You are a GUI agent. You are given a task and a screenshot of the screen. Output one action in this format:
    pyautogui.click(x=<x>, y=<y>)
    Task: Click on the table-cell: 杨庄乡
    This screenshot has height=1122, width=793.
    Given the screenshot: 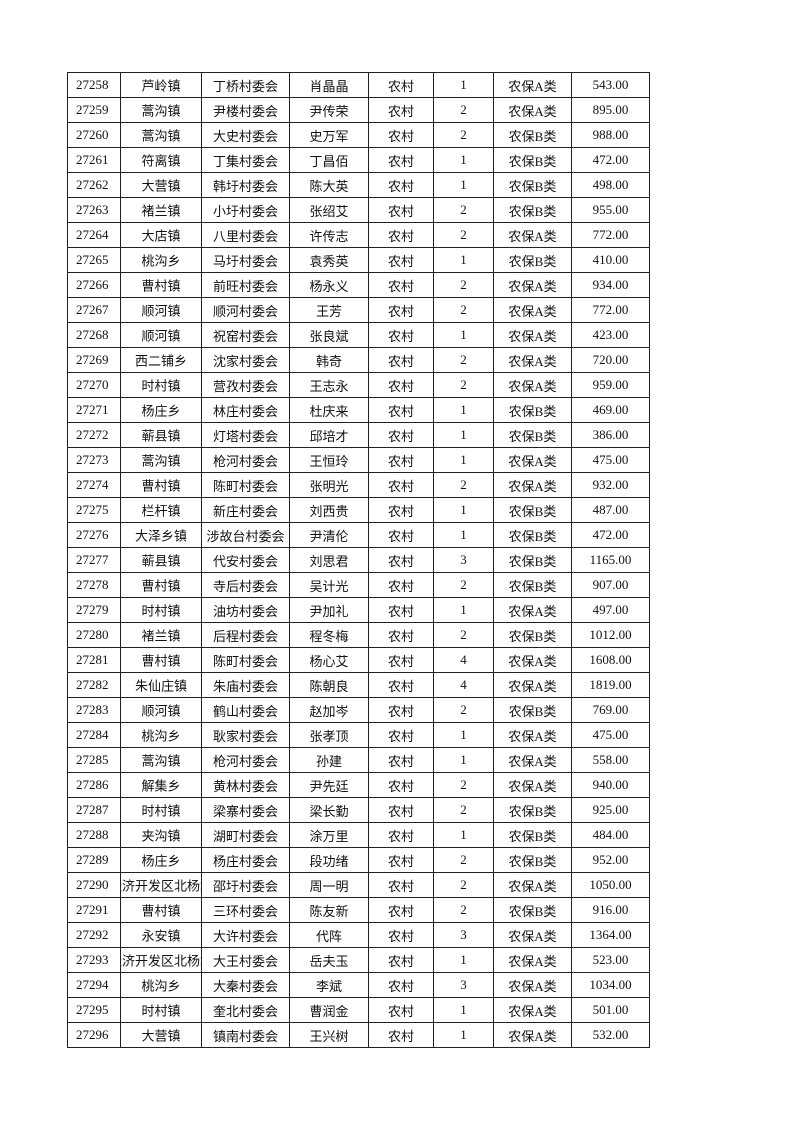 What is the action you would take?
    pyautogui.click(x=161, y=410)
    